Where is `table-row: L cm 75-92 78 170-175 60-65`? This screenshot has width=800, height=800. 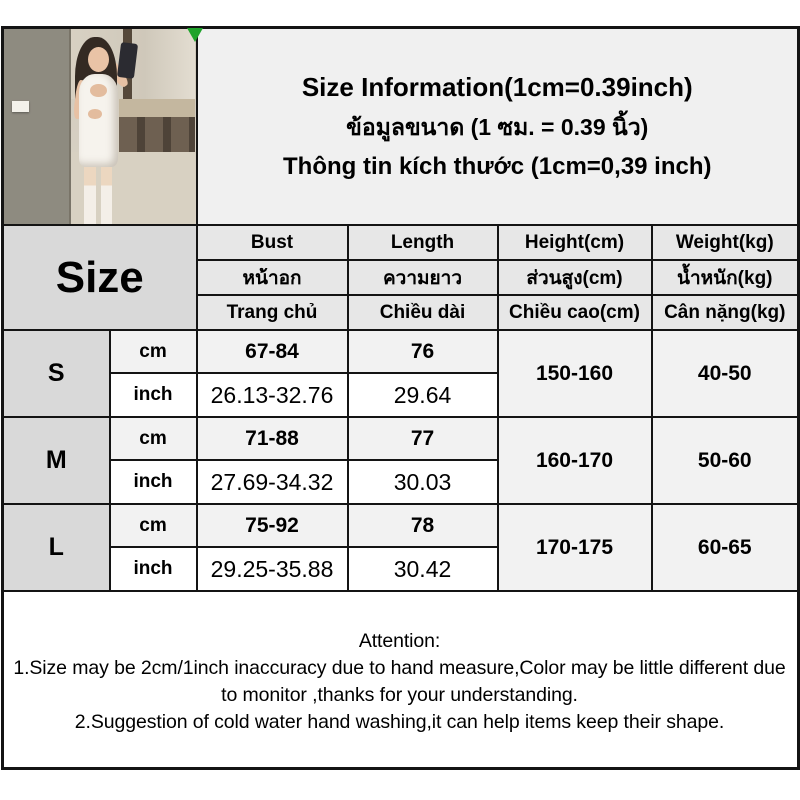 table-row: L cm 75-92 78 170-175 60-65 is located at coordinates (400, 547).